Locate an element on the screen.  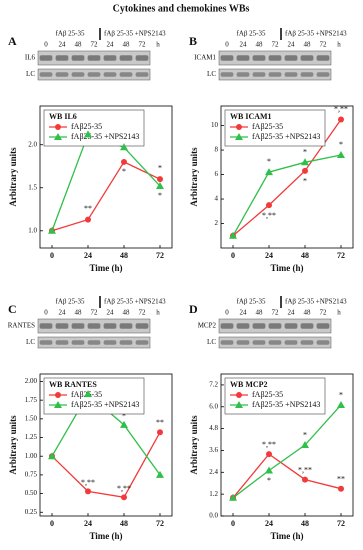
blot-lane-label: 0 is located at coordinates (227, 313).